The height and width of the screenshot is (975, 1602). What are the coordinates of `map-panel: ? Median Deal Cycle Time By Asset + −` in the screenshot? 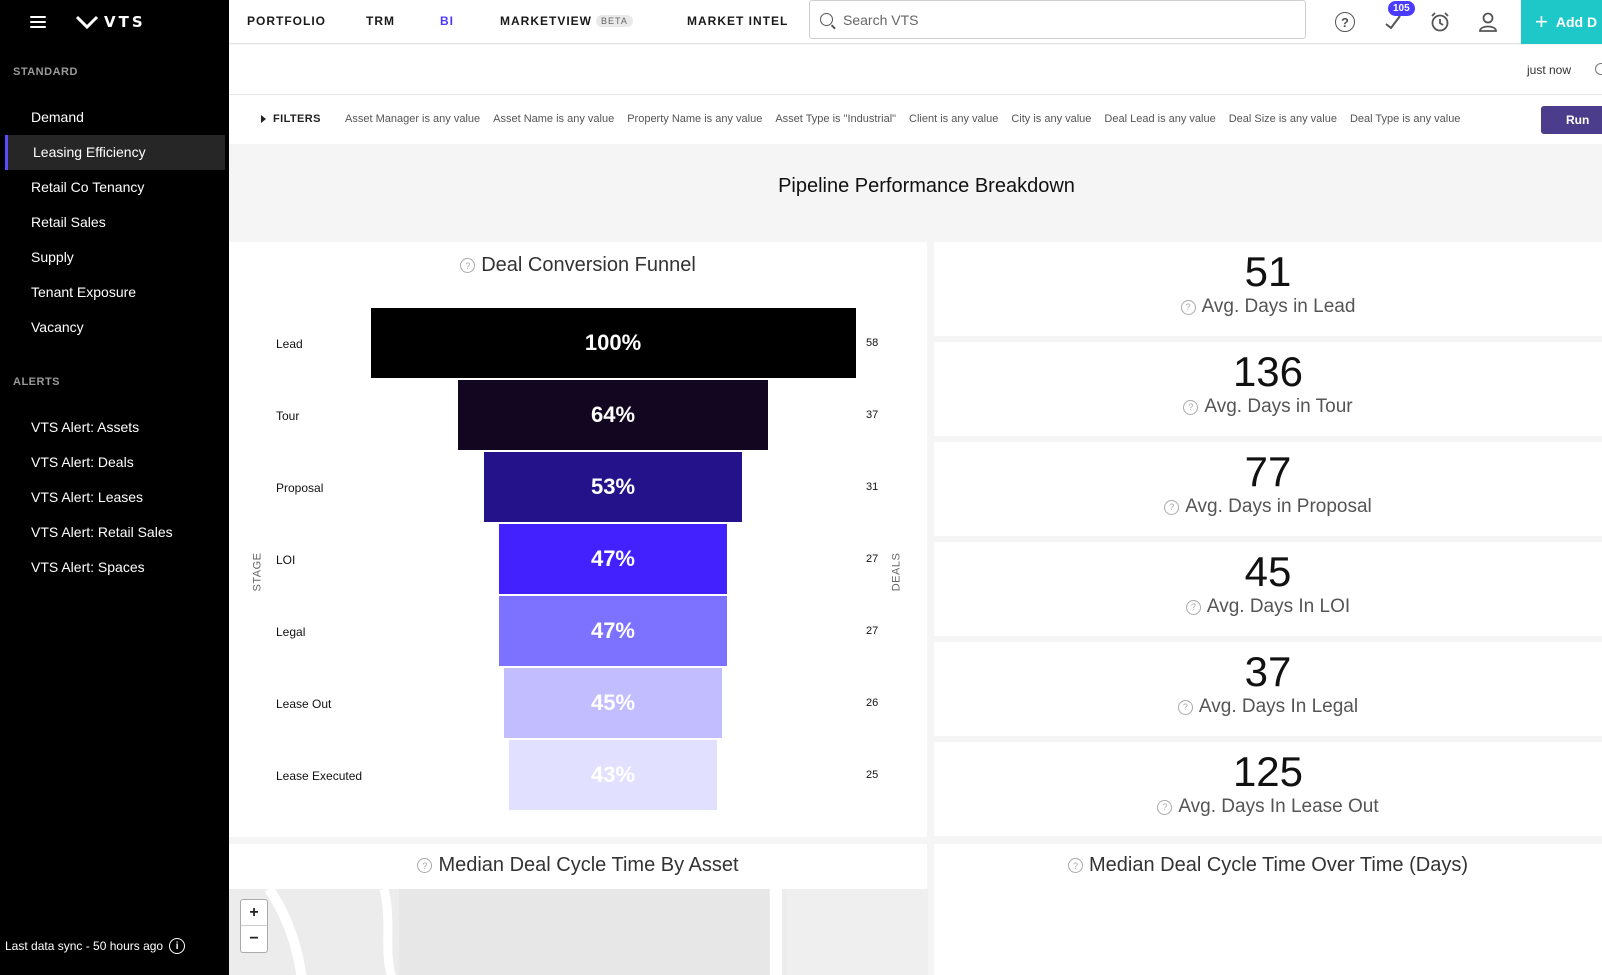 It's located at (578, 909).